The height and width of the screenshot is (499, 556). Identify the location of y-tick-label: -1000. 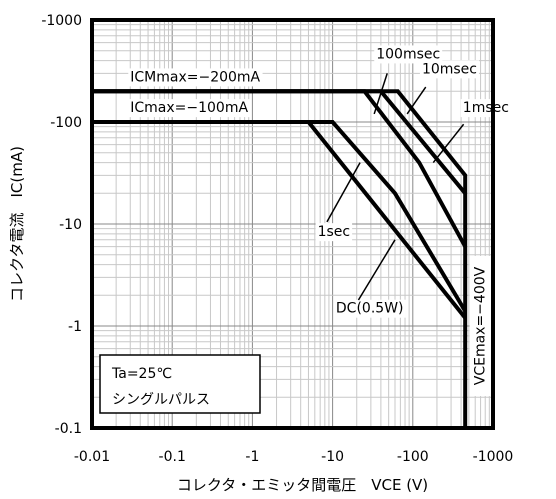
(61, 21).